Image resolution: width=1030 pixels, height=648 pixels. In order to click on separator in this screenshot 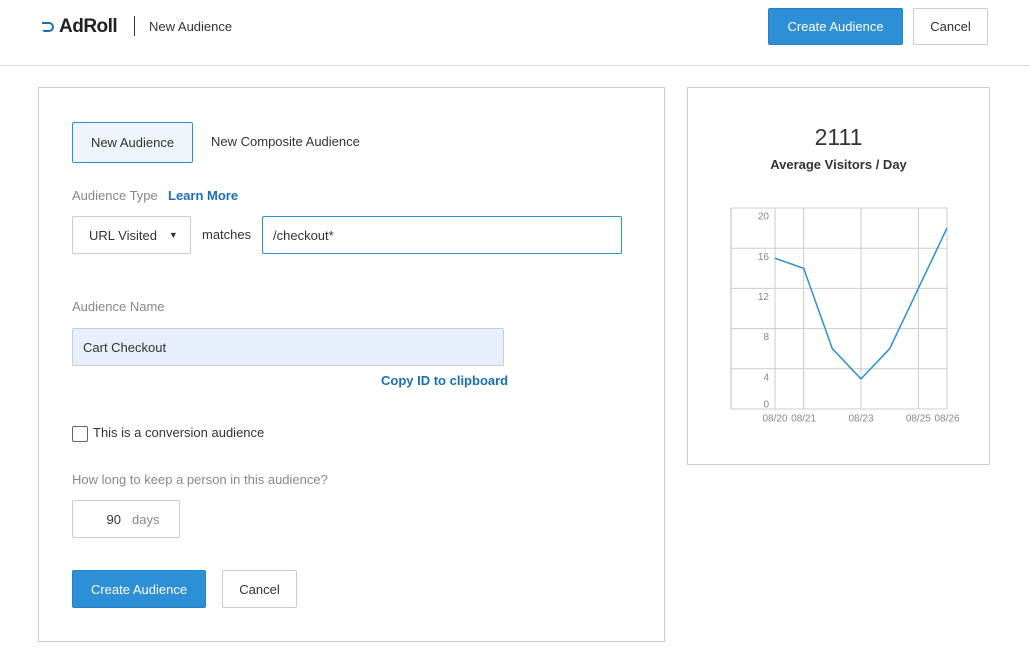, I will do `click(134, 26)`.